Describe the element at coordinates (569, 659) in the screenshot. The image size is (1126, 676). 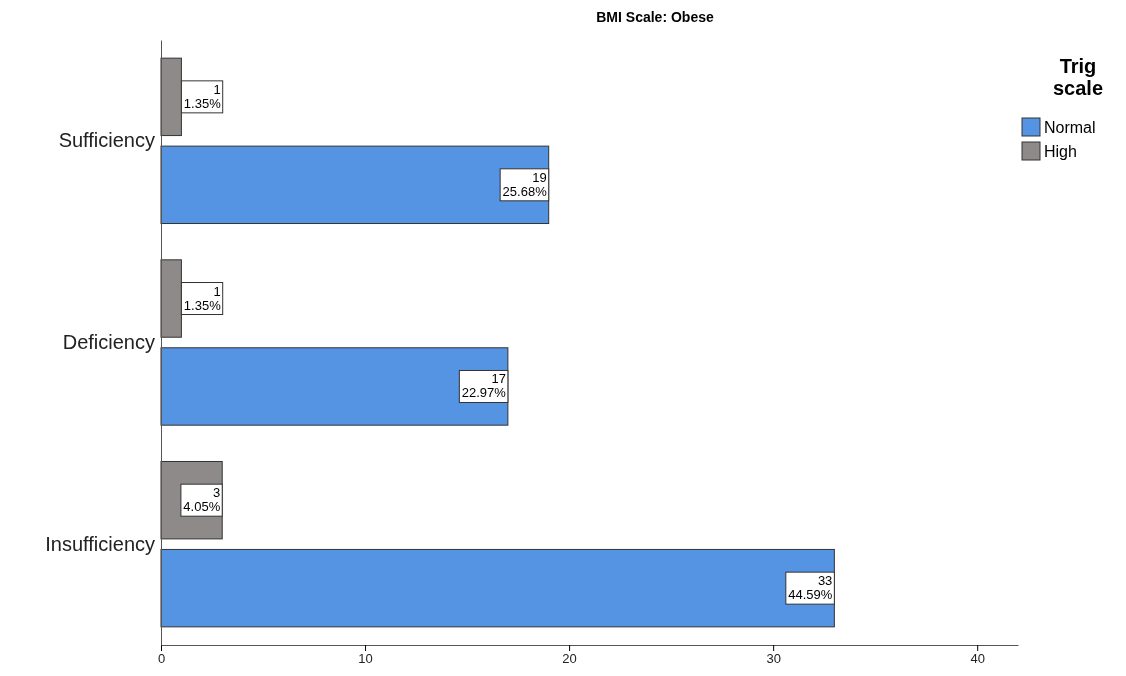
I see `x-tick-label: 20` at that location.